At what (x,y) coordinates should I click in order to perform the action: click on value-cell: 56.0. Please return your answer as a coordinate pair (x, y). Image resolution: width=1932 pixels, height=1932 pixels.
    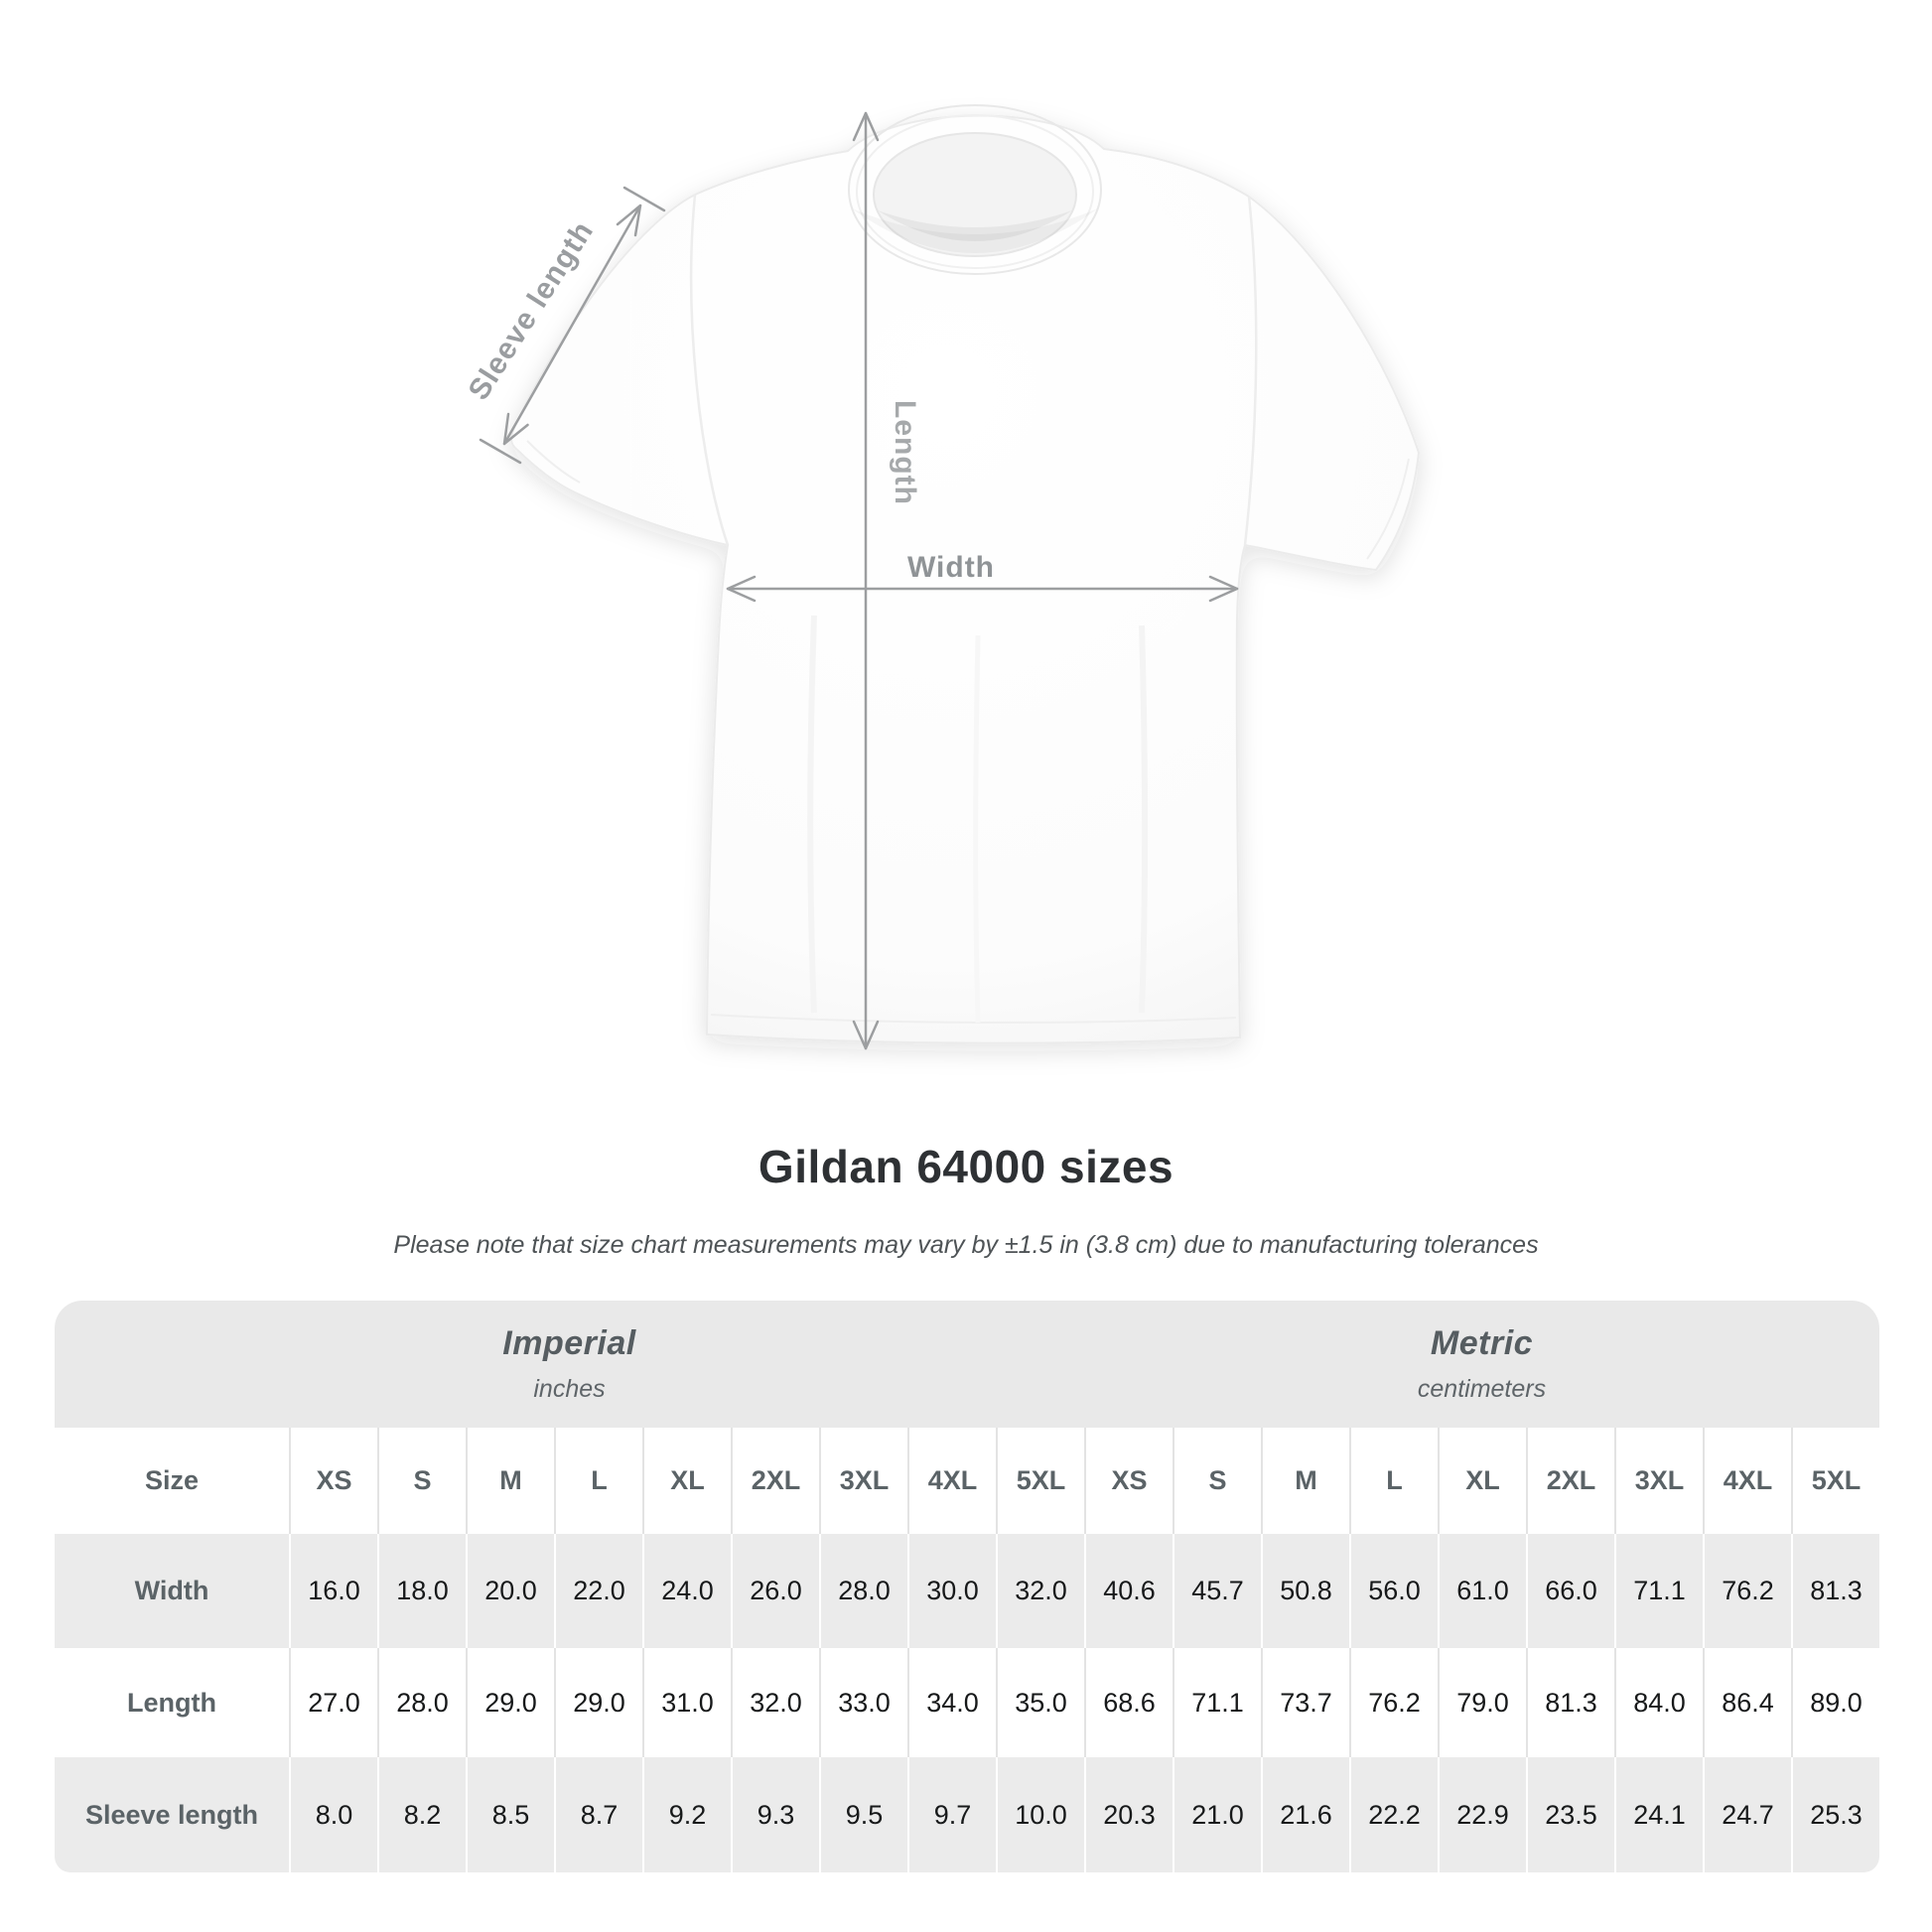
    Looking at the image, I should click on (1393, 1591).